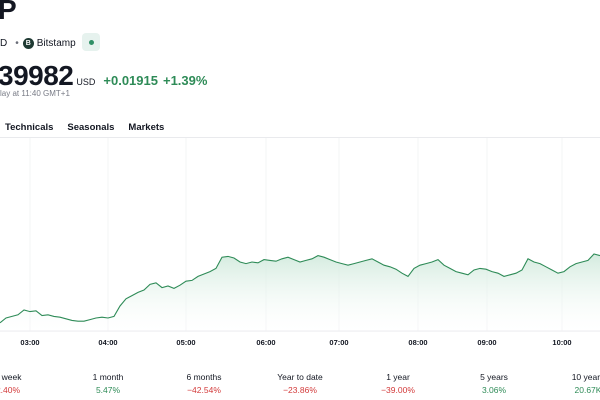  What do you see at coordinates (146, 127) in the screenshot?
I see `tab-markets: Markets` at bounding box center [146, 127].